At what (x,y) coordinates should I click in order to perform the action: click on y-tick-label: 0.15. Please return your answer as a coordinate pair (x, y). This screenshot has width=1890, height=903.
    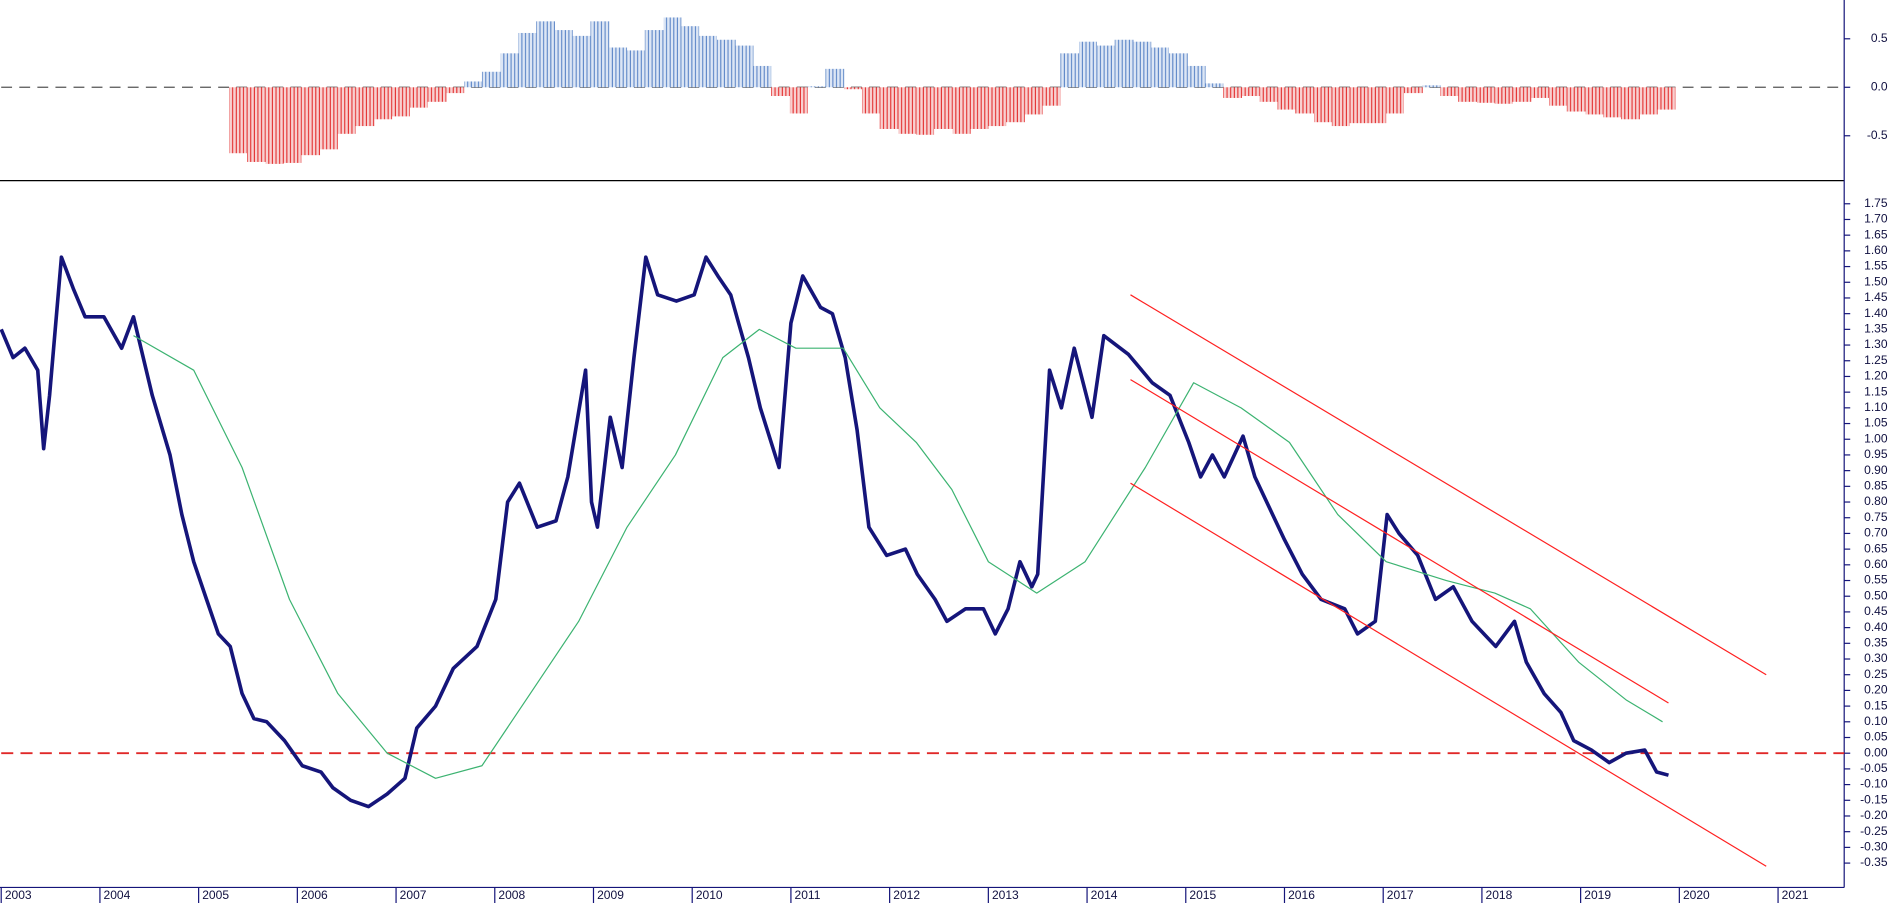
    Looking at the image, I should click on (1876, 705).